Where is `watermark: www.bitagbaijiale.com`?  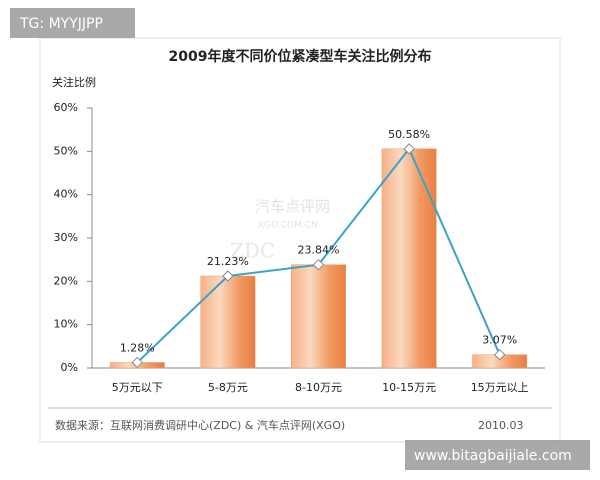
watermark: www.bitagbaijiale.com is located at coordinates (493, 456).